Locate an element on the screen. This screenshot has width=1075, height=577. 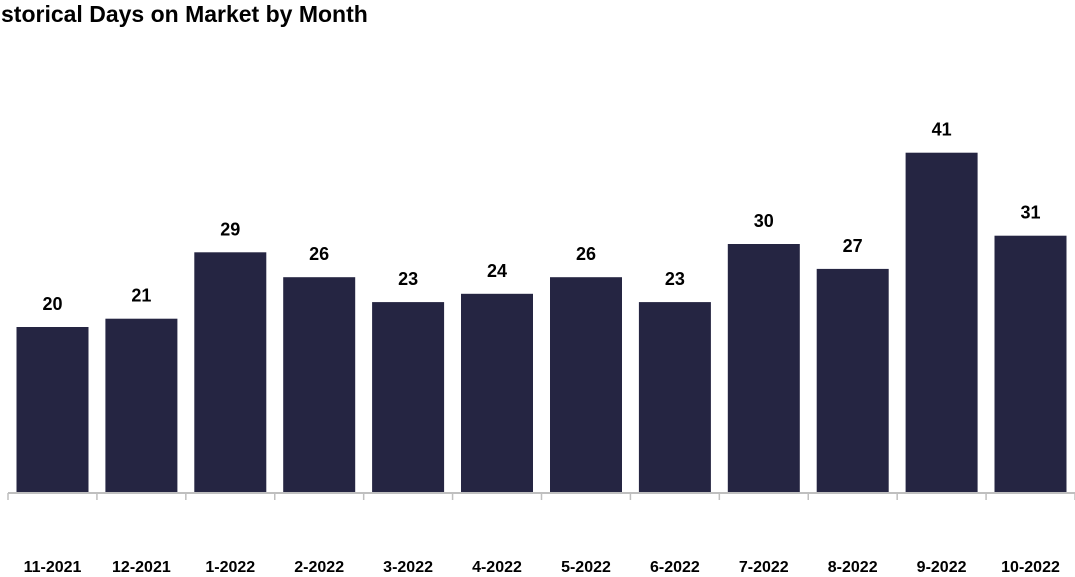
x-tick-label-7-2022: 7-2022 is located at coordinates (764, 567).